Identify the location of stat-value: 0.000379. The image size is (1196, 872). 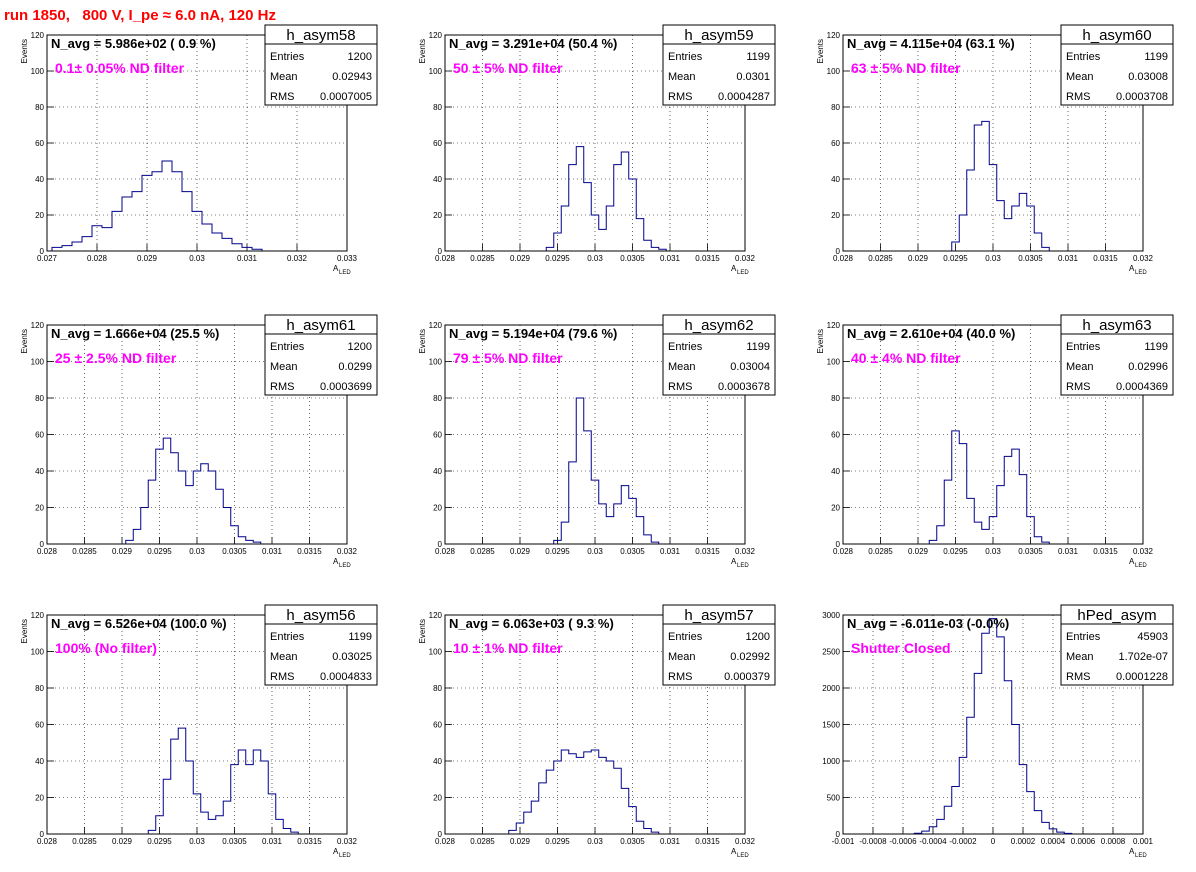
(747, 677).